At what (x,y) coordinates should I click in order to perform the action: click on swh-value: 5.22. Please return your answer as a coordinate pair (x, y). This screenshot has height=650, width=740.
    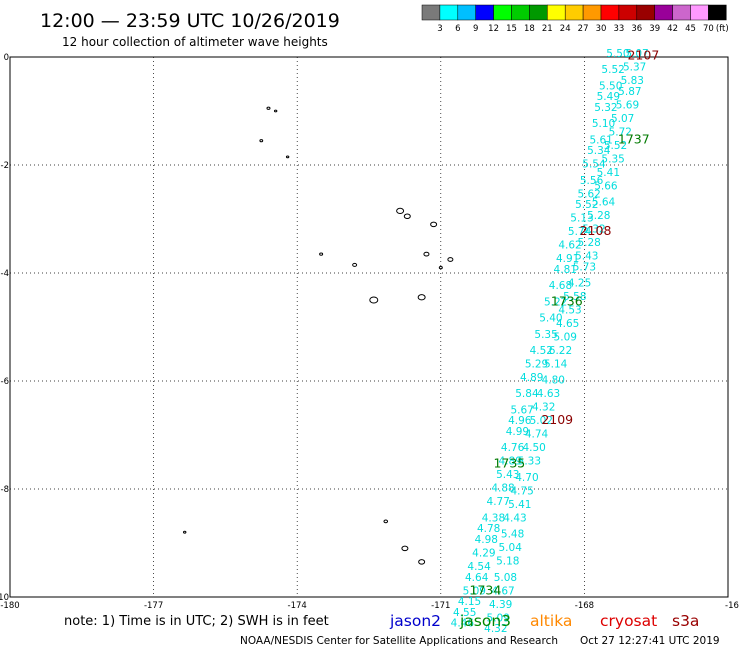
    Looking at the image, I should click on (555, 302).